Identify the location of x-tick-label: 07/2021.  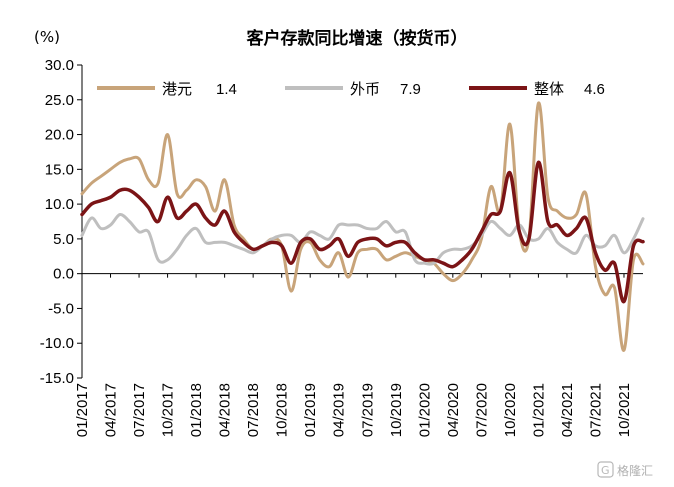
(595, 410).